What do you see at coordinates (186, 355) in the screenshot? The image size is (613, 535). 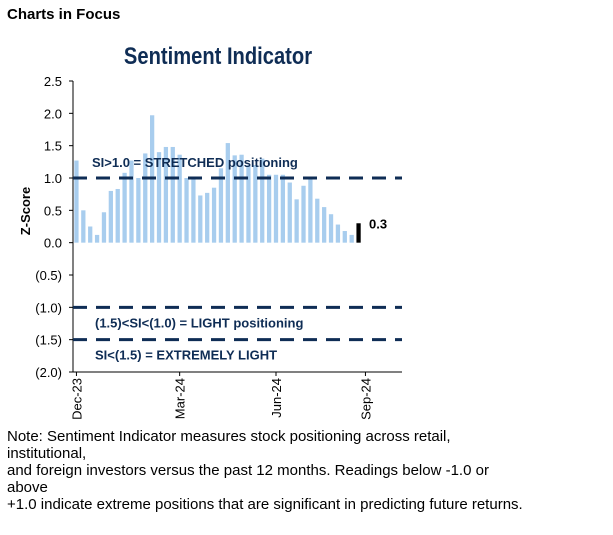 I see `reference-line-label: SI<(1.5) = EXTREMELY LIGHT` at bounding box center [186, 355].